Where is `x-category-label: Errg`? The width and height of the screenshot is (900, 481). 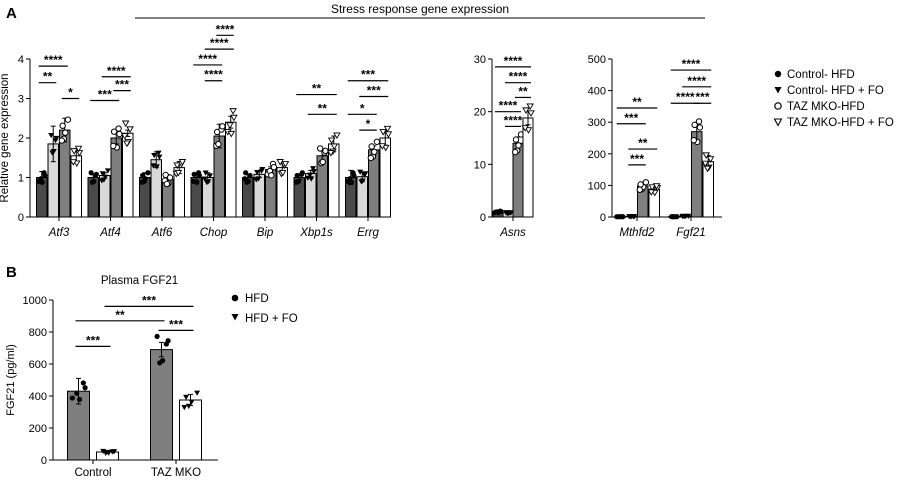
x-category-label: Errg is located at coordinates (368, 233).